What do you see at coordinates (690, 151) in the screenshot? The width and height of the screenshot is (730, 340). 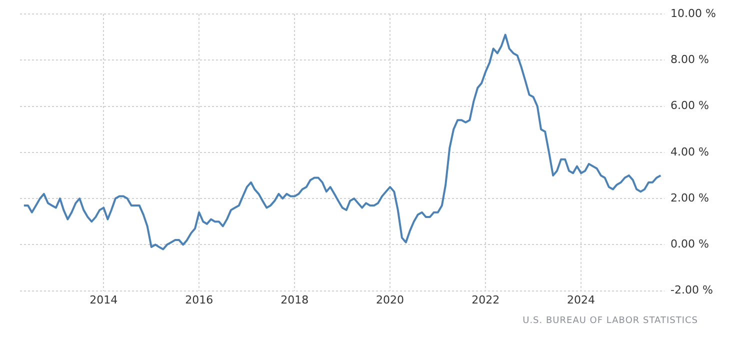 I see `y-tick-label: 4.00 %` at bounding box center [690, 151].